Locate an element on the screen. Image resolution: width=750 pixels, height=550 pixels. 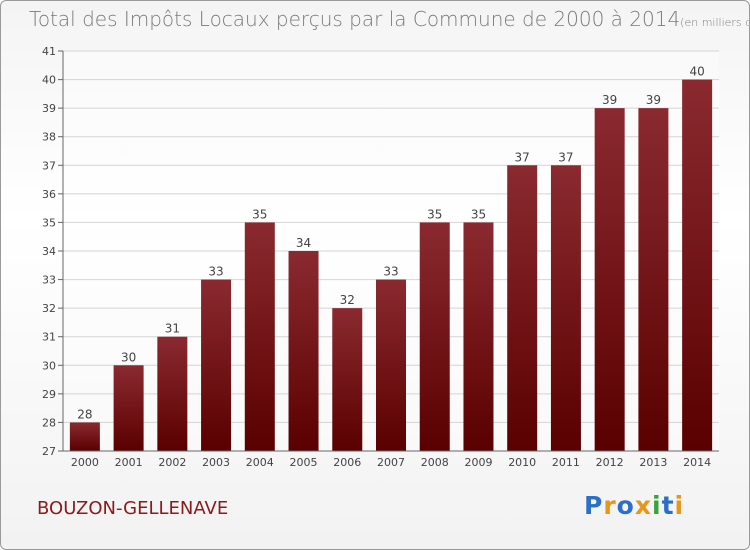
x-tick-label: 2004 is located at coordinates (260, 462).